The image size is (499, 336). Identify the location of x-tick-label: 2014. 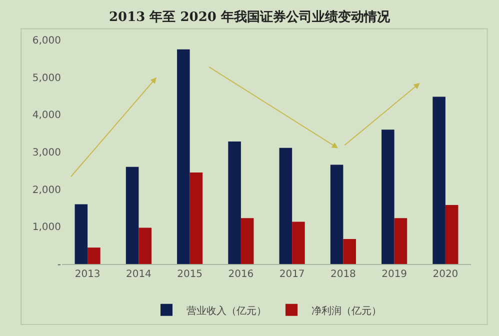
(139, 274).